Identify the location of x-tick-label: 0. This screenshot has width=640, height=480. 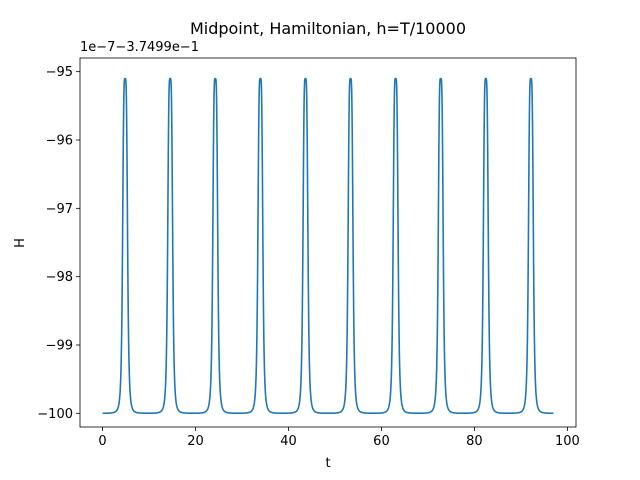
(102, 441).